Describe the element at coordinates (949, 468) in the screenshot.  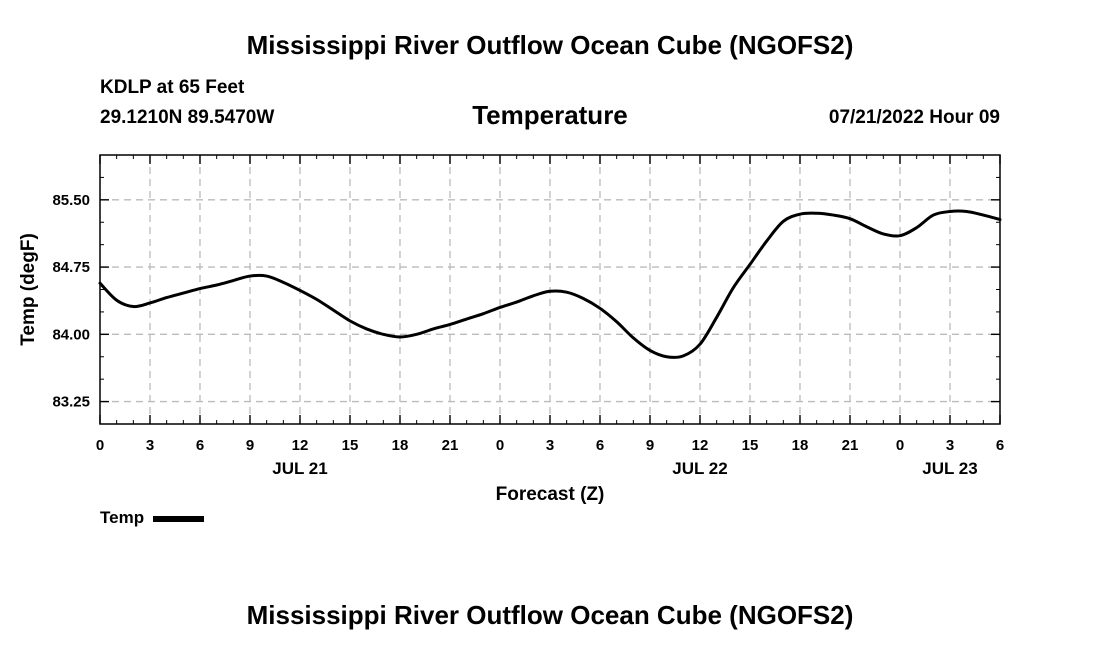
I see `date-label: JUL 23` at that location.